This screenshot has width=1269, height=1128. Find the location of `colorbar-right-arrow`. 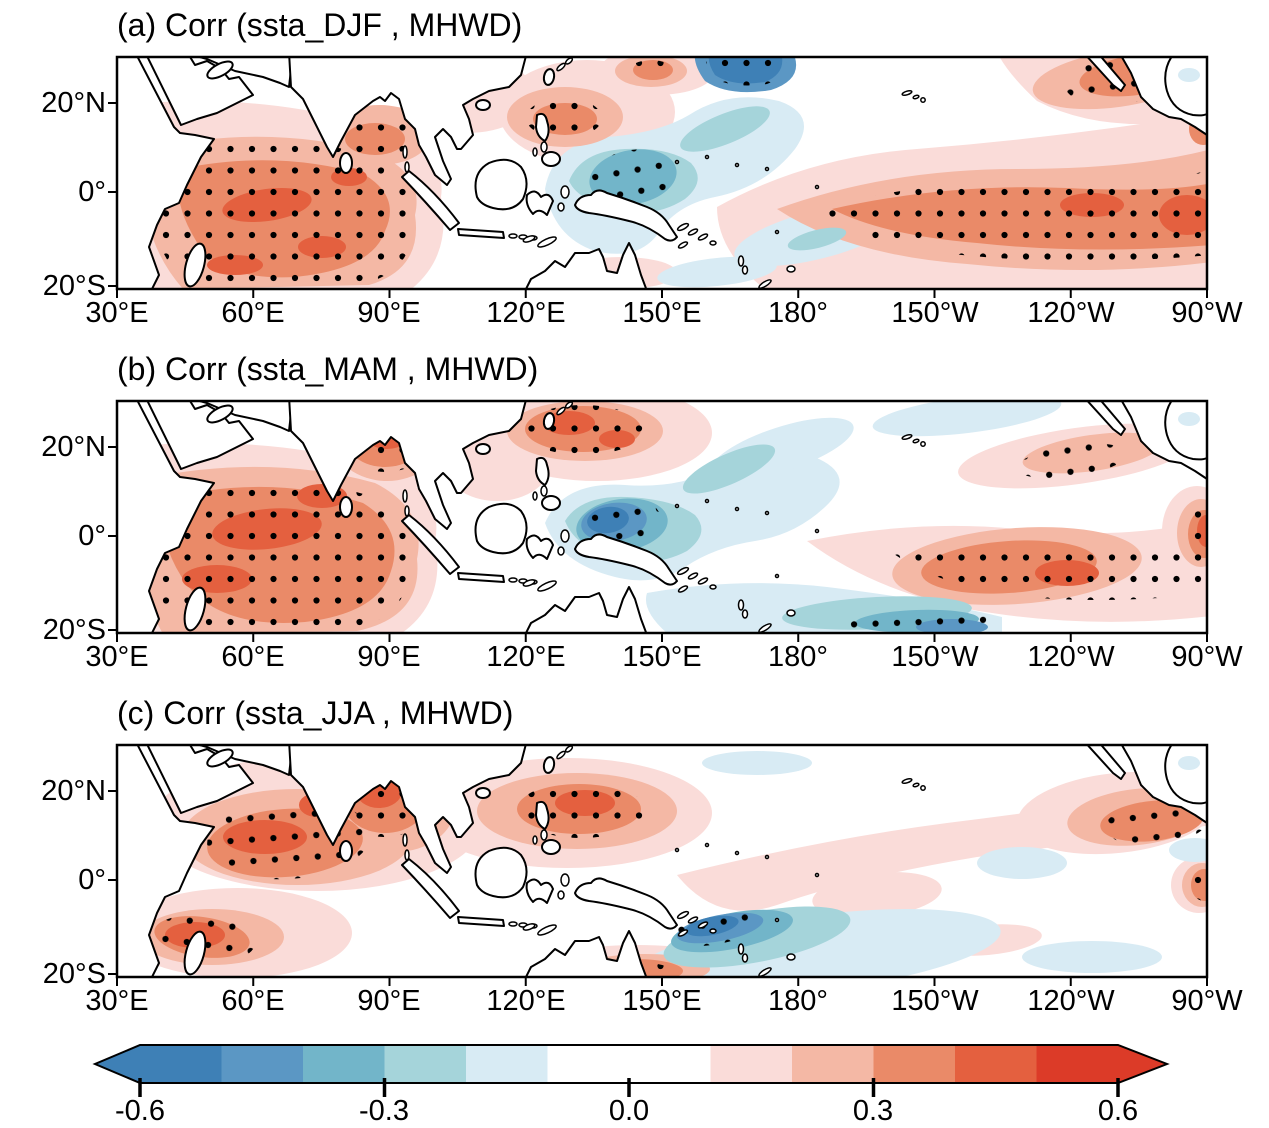

colorbar-right-arrow is located at coordinates (1142, 1064).